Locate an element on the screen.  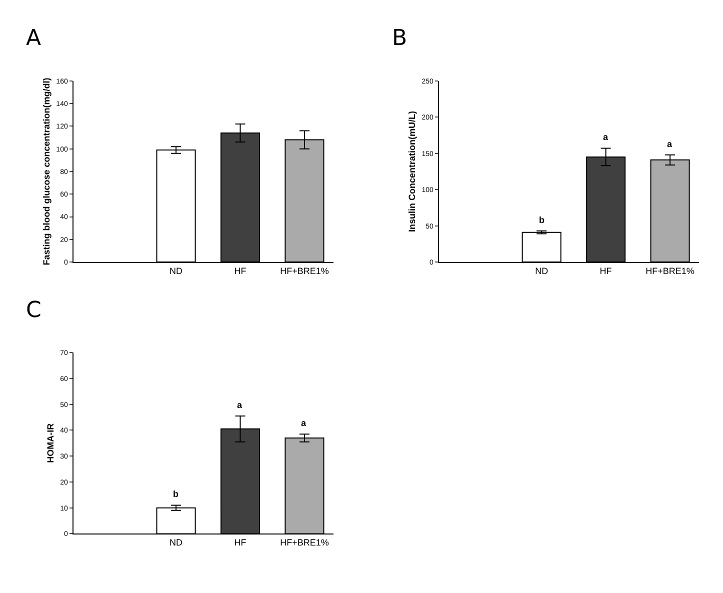
y-axis-title: Insulin Concentration(mU/L) is located at coordinates (412, 171).